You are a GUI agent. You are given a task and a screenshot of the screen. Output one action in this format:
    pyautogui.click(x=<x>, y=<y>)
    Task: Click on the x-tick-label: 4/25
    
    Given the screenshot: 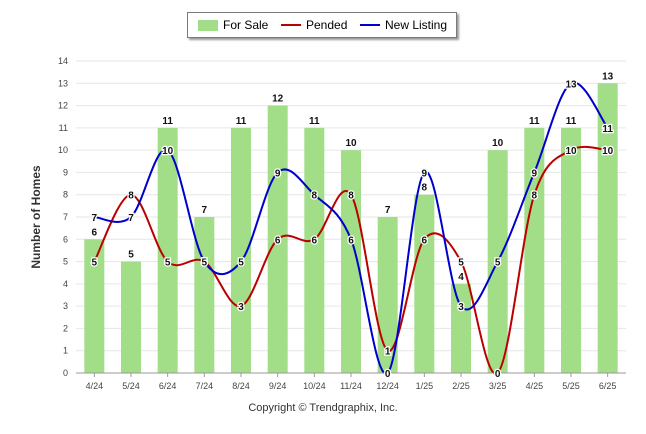 What is the action you would take?
    pyautogui.click(x=535, y=386)
    